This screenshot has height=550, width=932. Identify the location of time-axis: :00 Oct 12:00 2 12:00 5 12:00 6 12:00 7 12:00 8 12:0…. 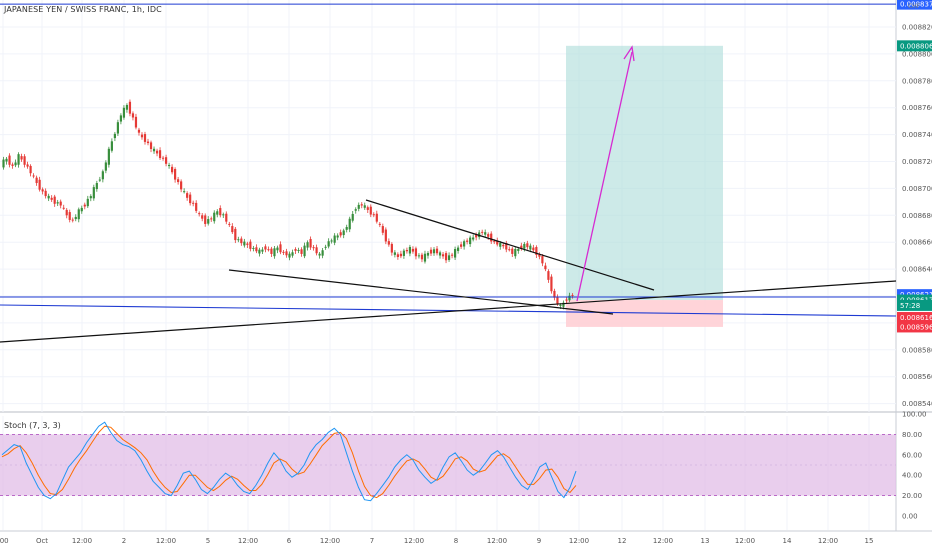
(436, 541).